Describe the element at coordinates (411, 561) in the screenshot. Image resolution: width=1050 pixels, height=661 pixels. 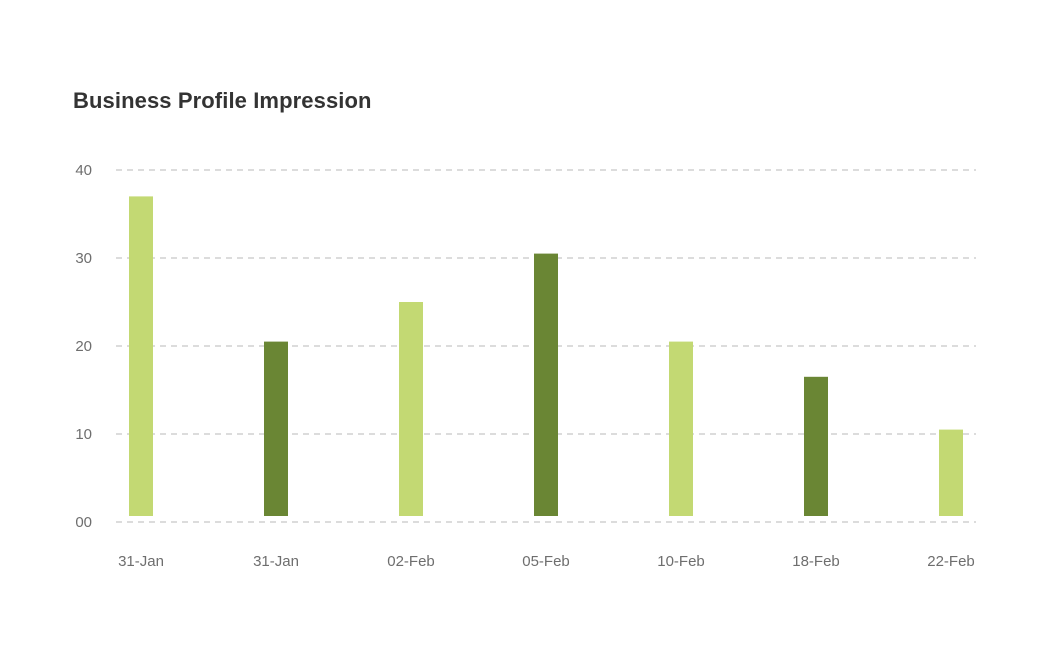
I see `x-tick-label: 02-Feb` at that location.